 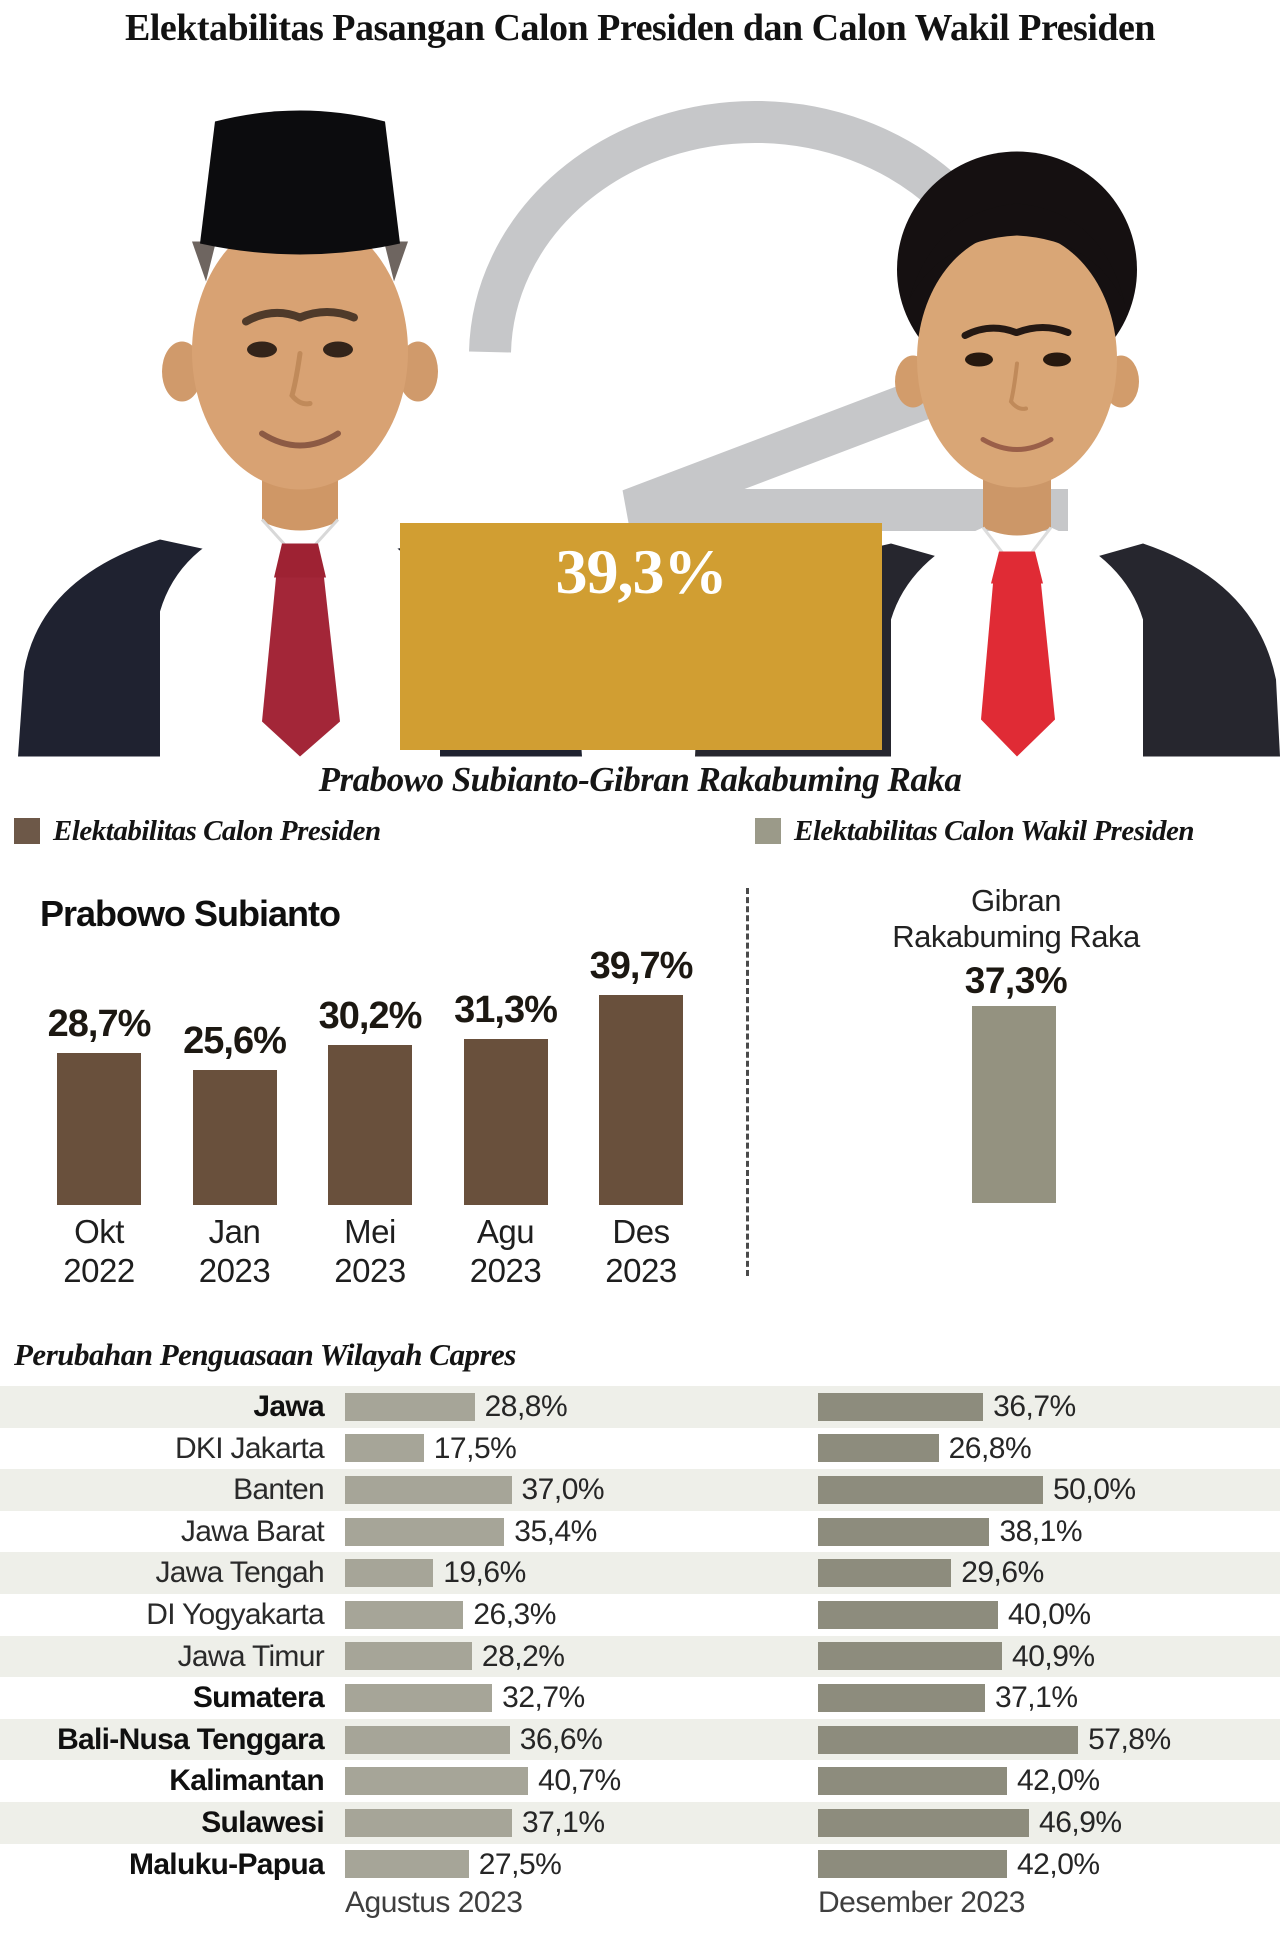 I want to click on cawapres-bar, so click(x=1014, y=1104).